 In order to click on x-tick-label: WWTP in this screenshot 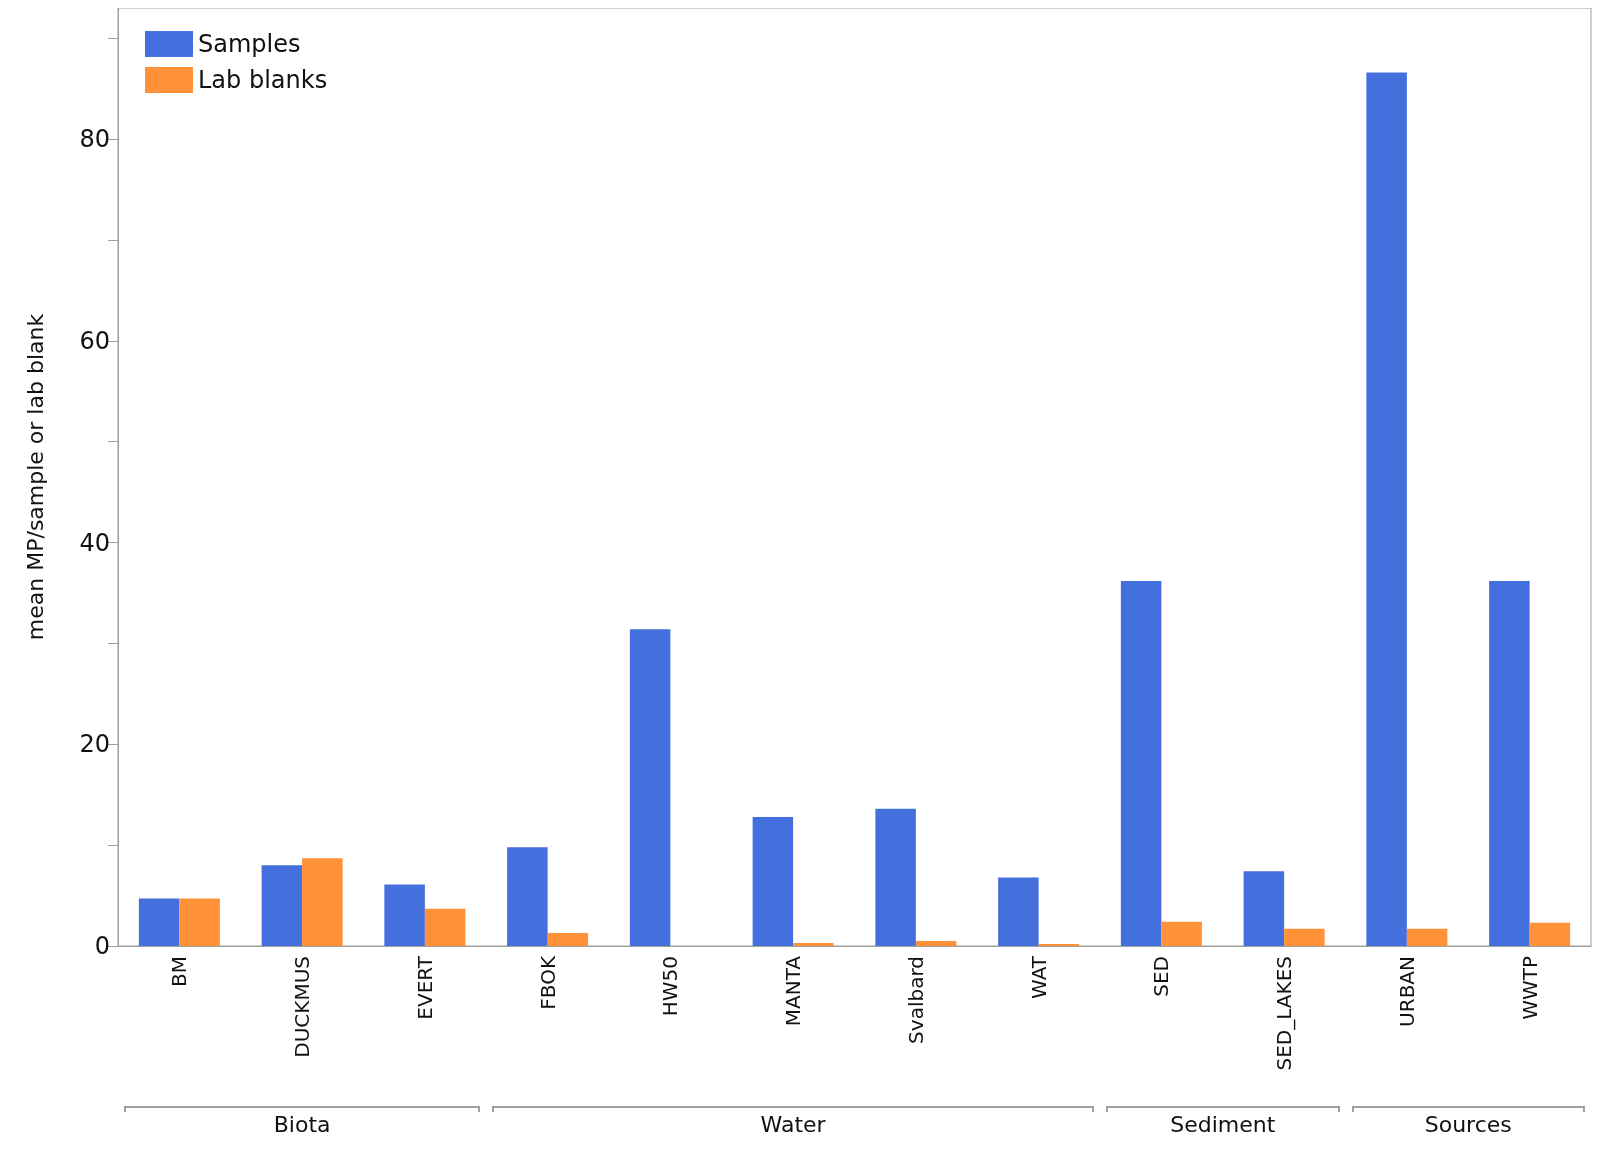, I will do `click(1529, 988)`.